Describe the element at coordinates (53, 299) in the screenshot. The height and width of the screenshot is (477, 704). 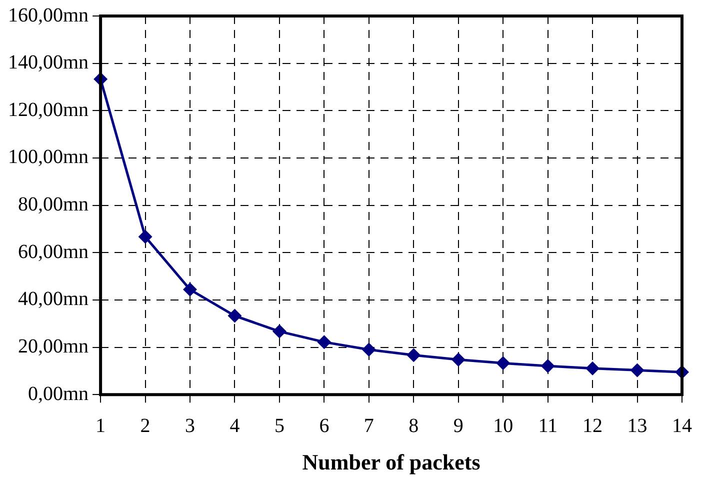
I see `y-tick-label: 40,00mn` at that location.